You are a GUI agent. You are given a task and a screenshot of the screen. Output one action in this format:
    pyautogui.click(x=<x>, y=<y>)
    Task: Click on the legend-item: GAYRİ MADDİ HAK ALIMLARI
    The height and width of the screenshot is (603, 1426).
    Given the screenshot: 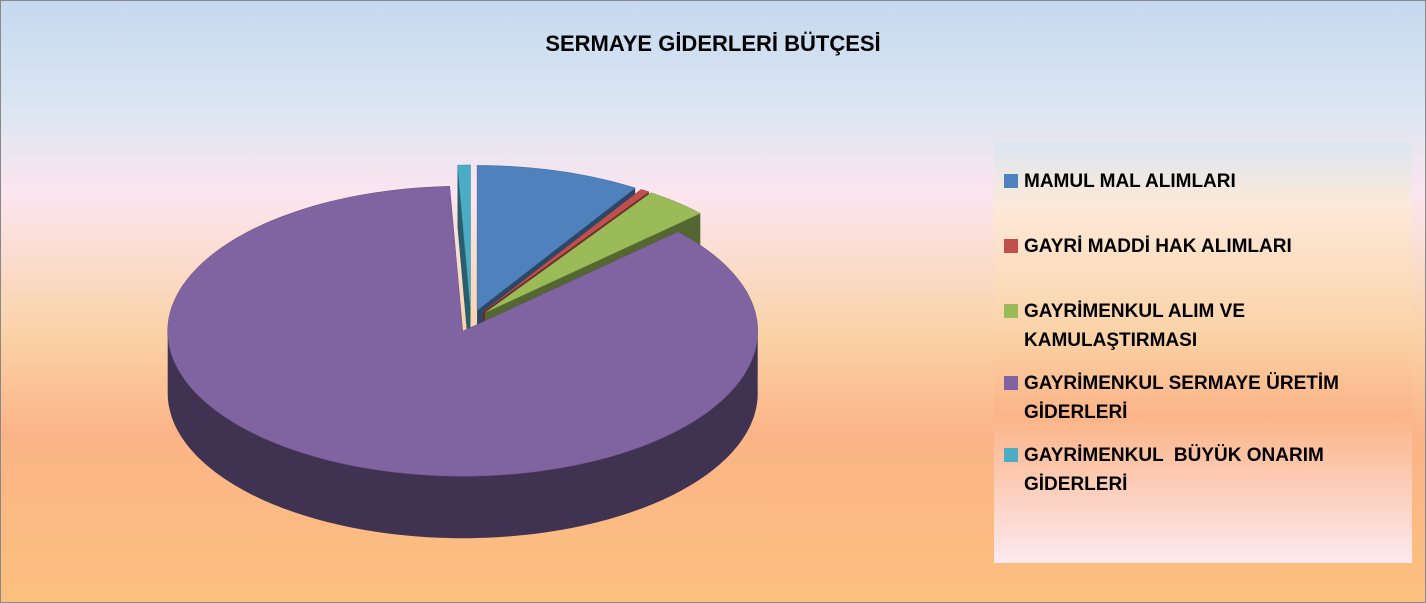 What is the action you would take?
    pyautogui.click(x=1204, y=246)
    